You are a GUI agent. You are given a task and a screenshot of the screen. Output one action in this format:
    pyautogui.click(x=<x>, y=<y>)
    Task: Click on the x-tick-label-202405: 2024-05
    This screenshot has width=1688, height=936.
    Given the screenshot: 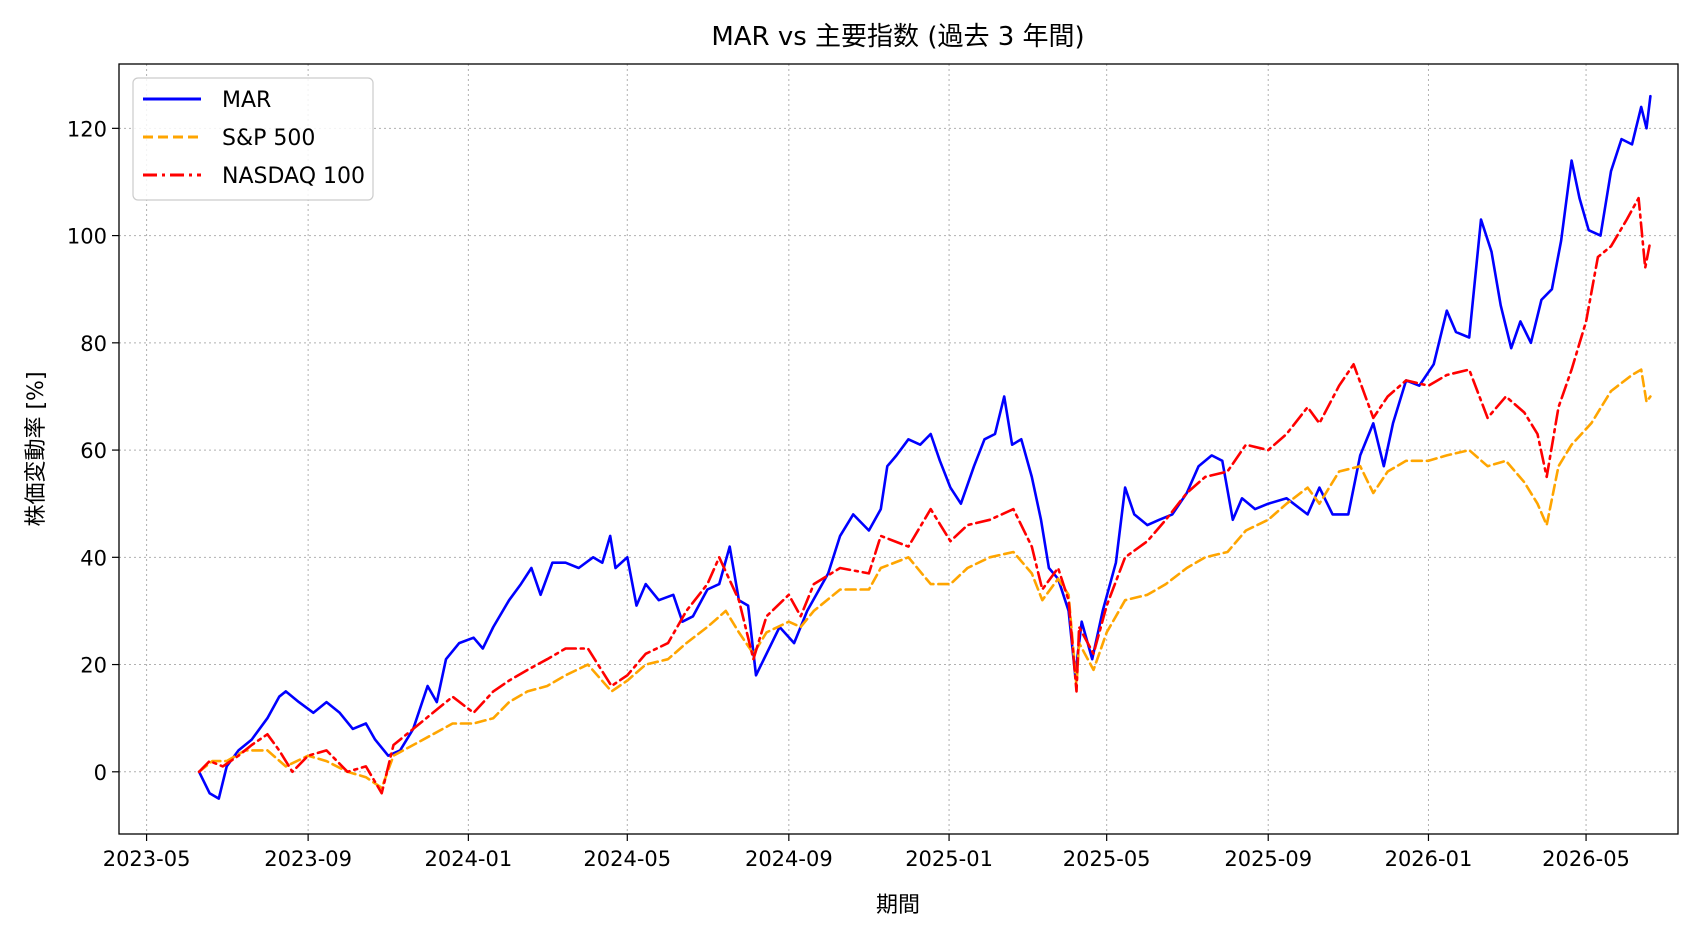 What is the action you would take?
    pyautogui.click(x=627, y=859)
    